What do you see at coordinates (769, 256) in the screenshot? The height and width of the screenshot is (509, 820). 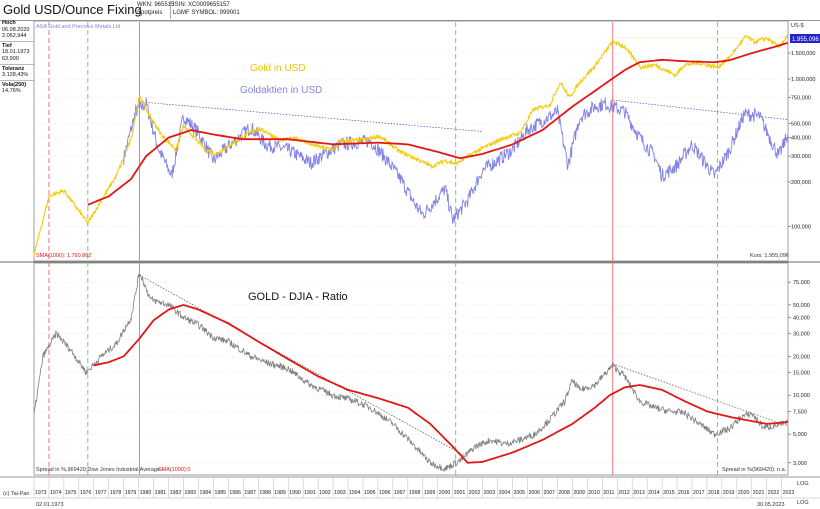 I see `kurs-label: Kurs: 1.955,096` at bounding box center [769, 256].